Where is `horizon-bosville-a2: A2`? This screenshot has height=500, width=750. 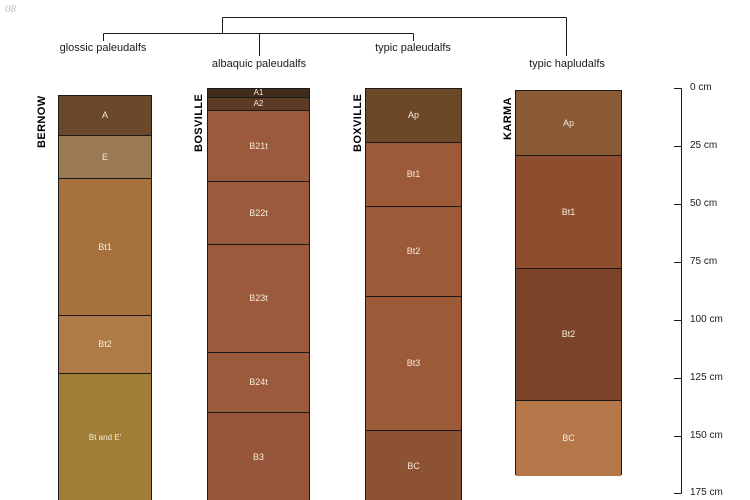 horizon-bosville-a2: A2 is located at coordinates (258, 104).